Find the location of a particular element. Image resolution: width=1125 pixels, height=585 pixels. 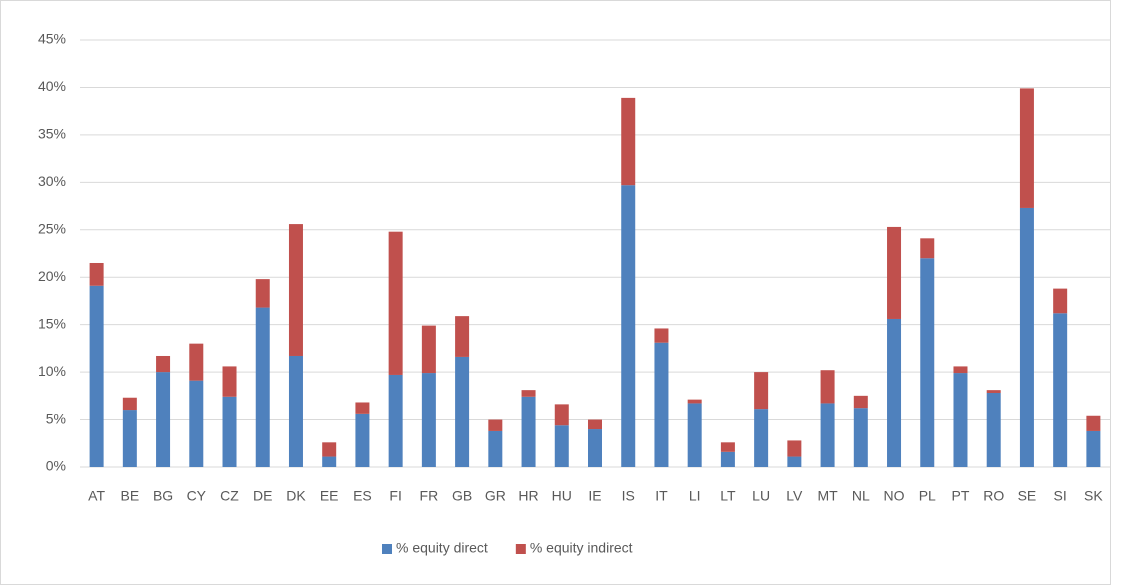

y-tick-label: 5% is located at coordinates (56, 418).